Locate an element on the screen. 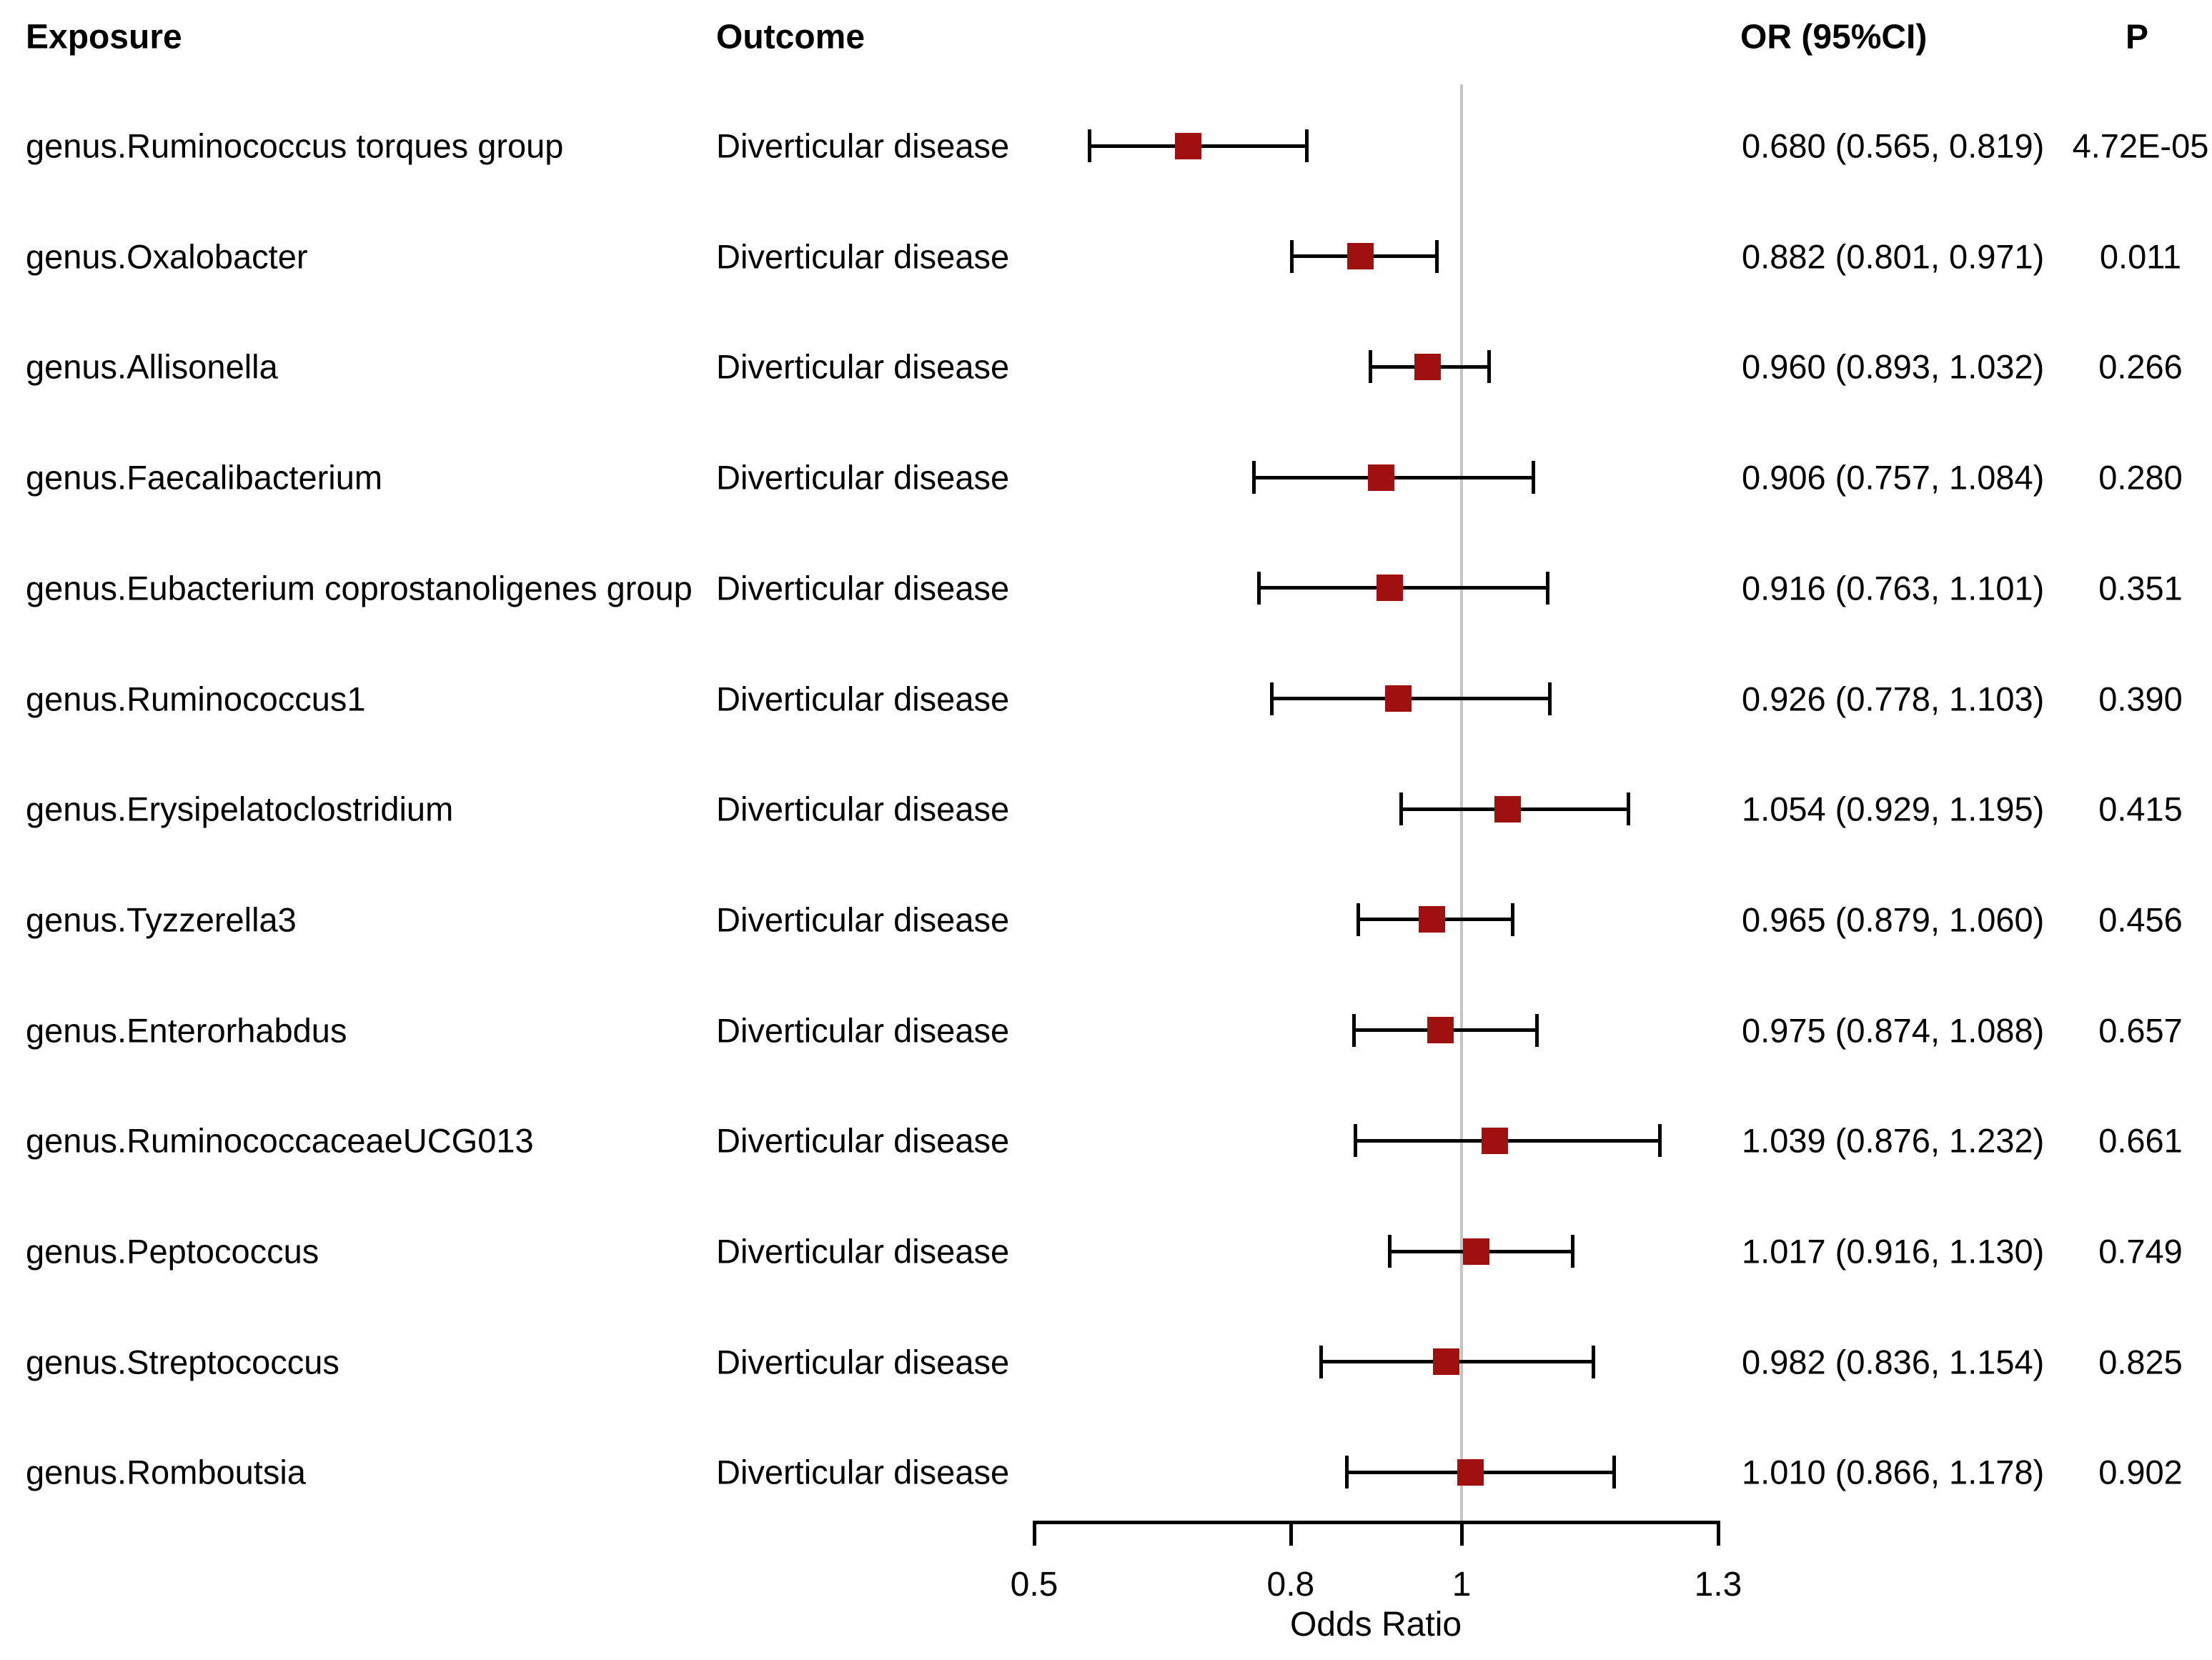 This screenshot has height=1660, width=2212. tick-label: 0.8 is located at coordinates (1290, 1585).